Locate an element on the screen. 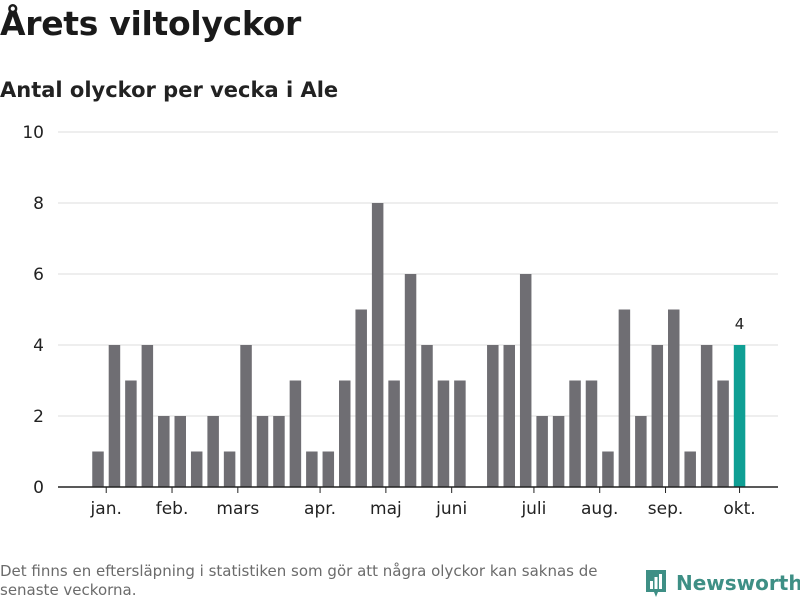 Image resolution: width=800 pixels, height=600 pixels. x-axis-ticks: jan. feb. mars apr. maj juni juli aug. sep. okt. is located at coordinates (418, 502).